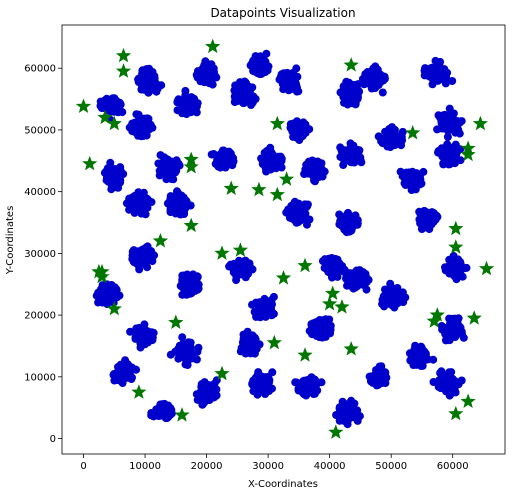  I want to click on y-axis-label: Y-Coordinates, so click(10, 241).